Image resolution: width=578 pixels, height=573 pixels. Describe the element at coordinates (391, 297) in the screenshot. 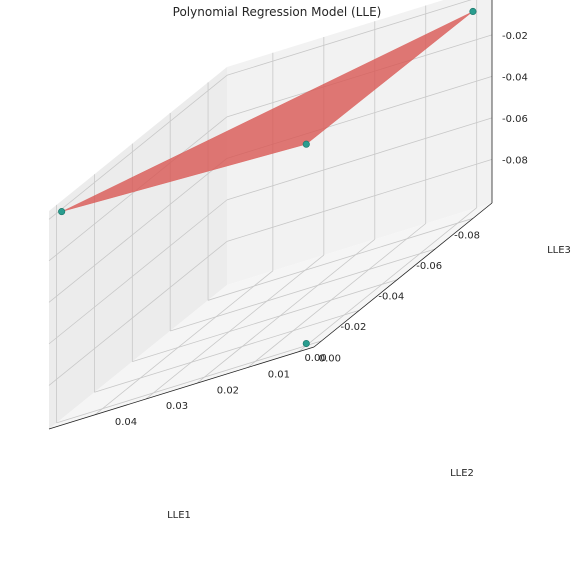

I see `x-tick-label: -0.04` at that location.